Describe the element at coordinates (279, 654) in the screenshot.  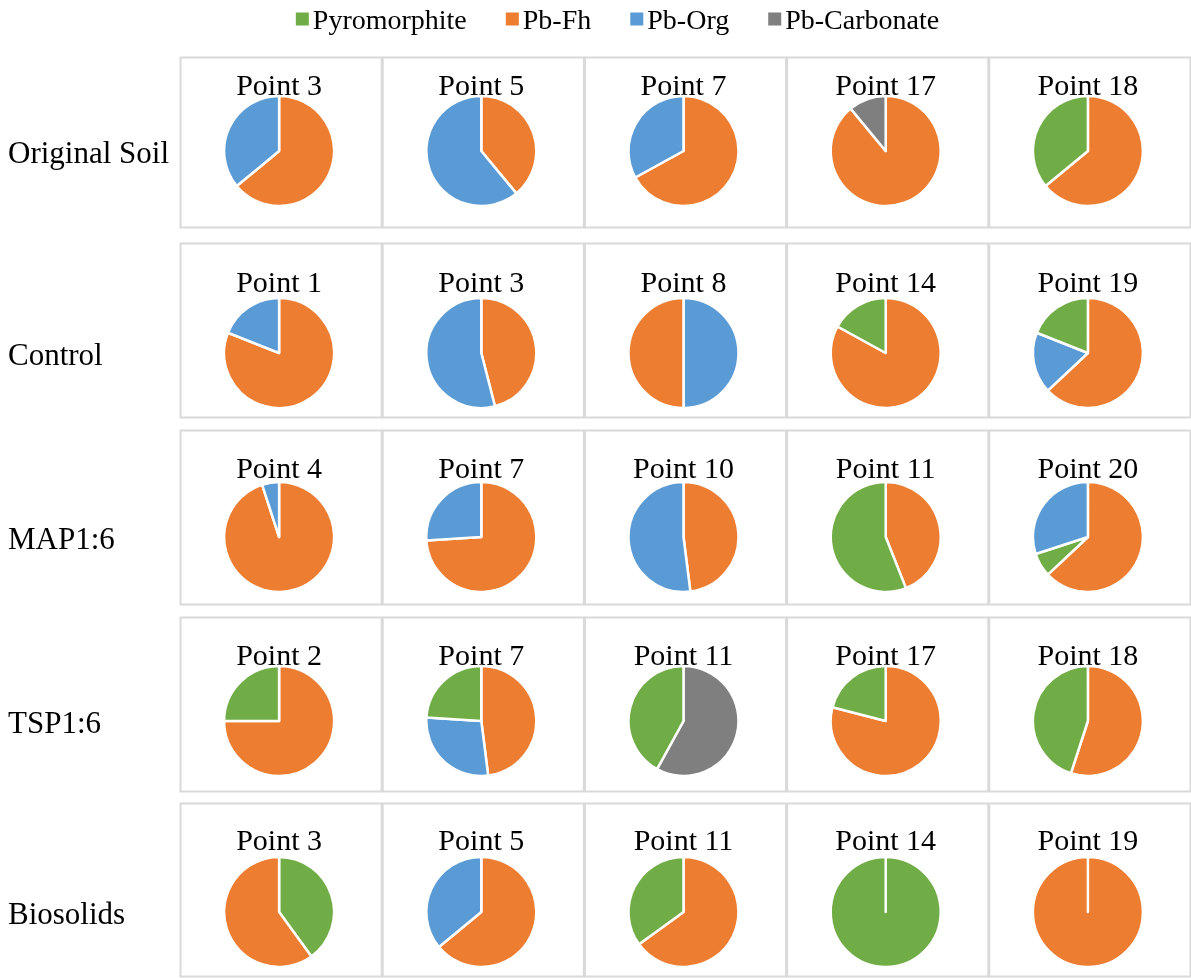
I see `chart-title: Point 2` at that location.